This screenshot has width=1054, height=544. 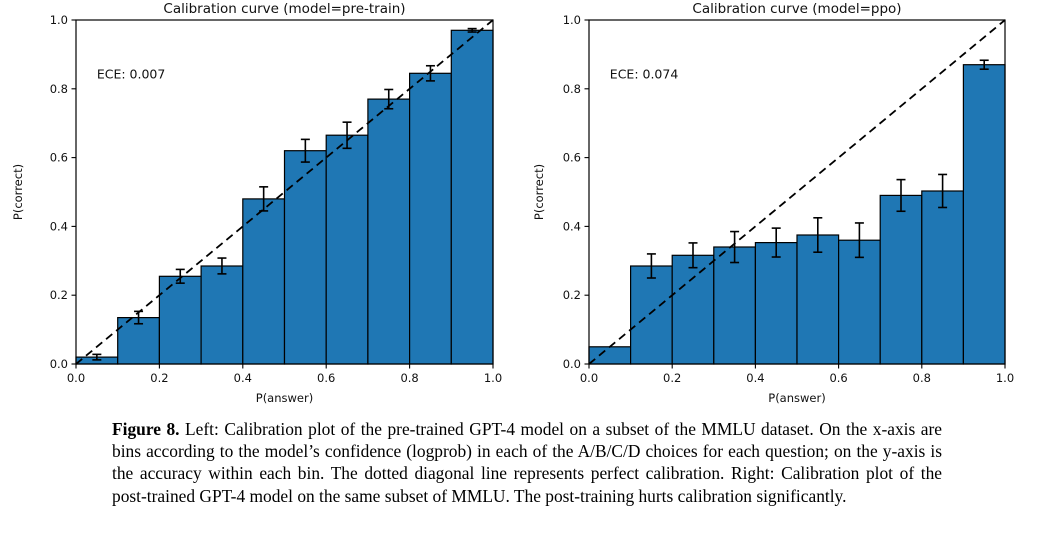 I want to click on ece-annotation: ECE: 0.074, so click(x=644, y=73).